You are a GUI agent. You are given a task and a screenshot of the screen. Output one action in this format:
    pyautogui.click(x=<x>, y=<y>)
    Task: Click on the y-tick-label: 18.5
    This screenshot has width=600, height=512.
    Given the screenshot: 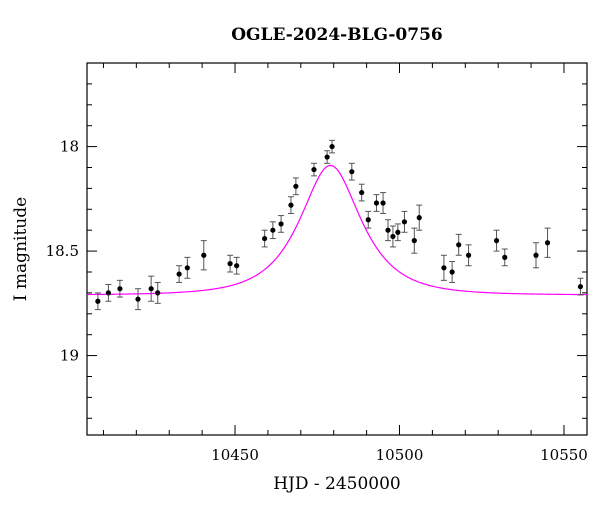 What is the action you would take?
    pyautogui.click(x=62, y=251)
    